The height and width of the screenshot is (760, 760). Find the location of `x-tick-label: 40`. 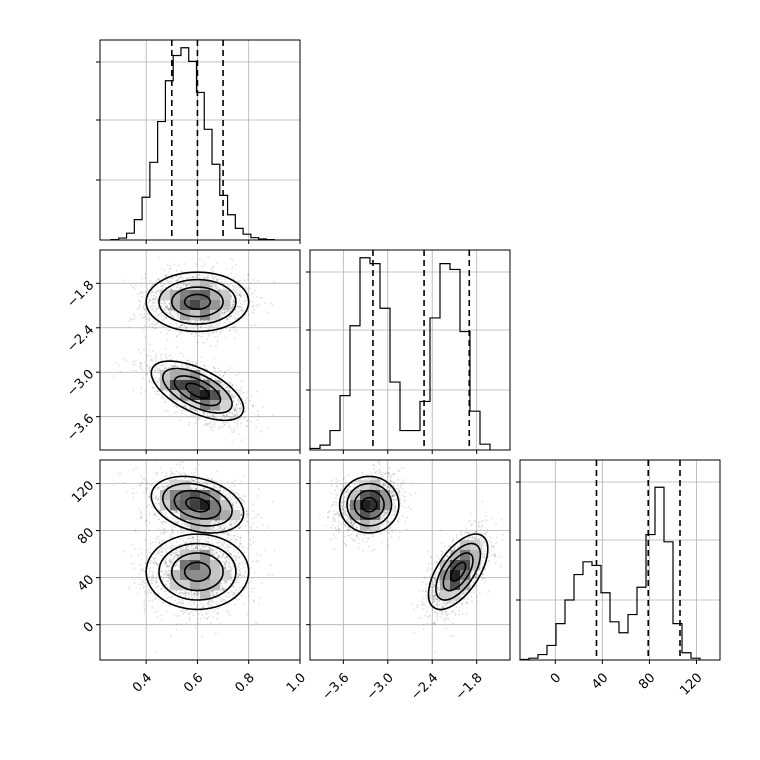

x-tick-label: 40 is located at coordinates (600, 681).